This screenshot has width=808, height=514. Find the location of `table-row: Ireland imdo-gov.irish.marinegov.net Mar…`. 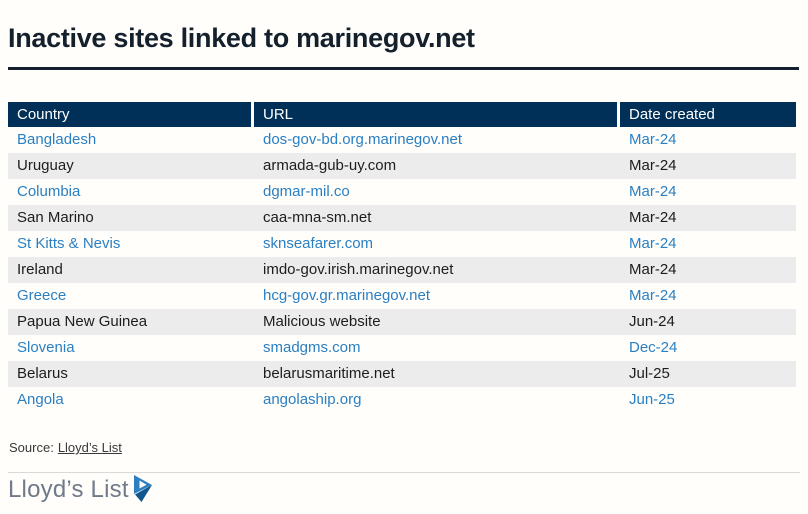

table-row: Ireland imdo-gov.irish.marinegov.net Mar… is located at coordinates (402, 270).